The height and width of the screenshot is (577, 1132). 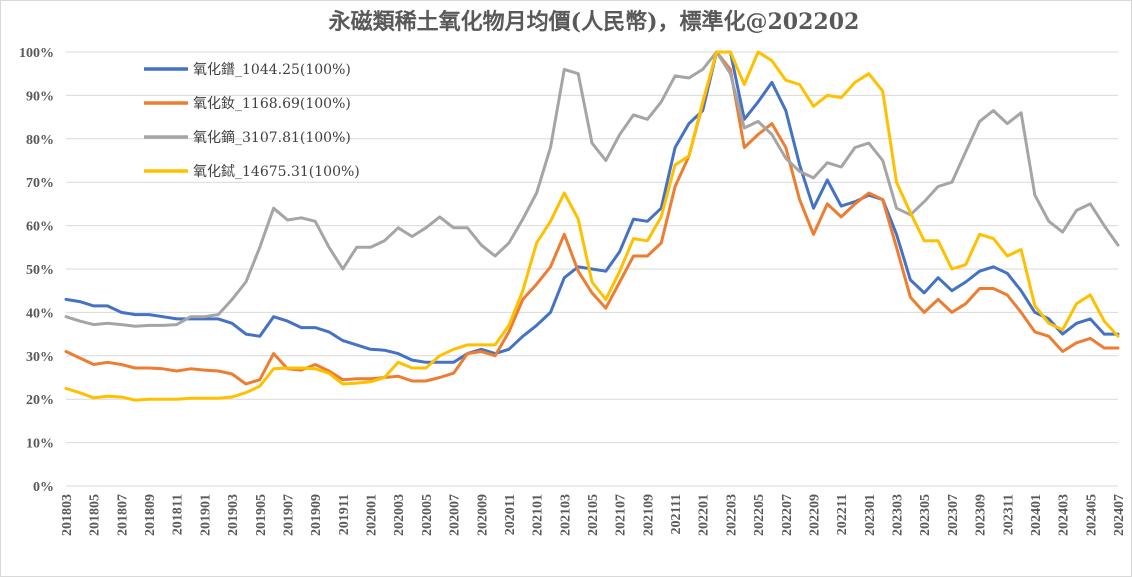 What do you see at coordinates (981, 515) in the screenshot?
I see `x-tick-label: 202309` at bounding box center [981, 515].